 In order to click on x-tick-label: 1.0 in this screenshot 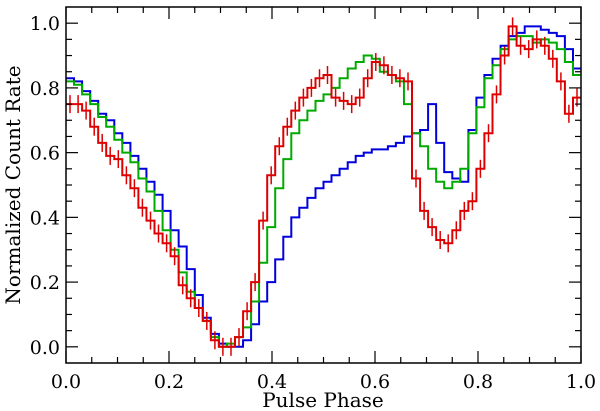, I will do `click(581, 382)`.